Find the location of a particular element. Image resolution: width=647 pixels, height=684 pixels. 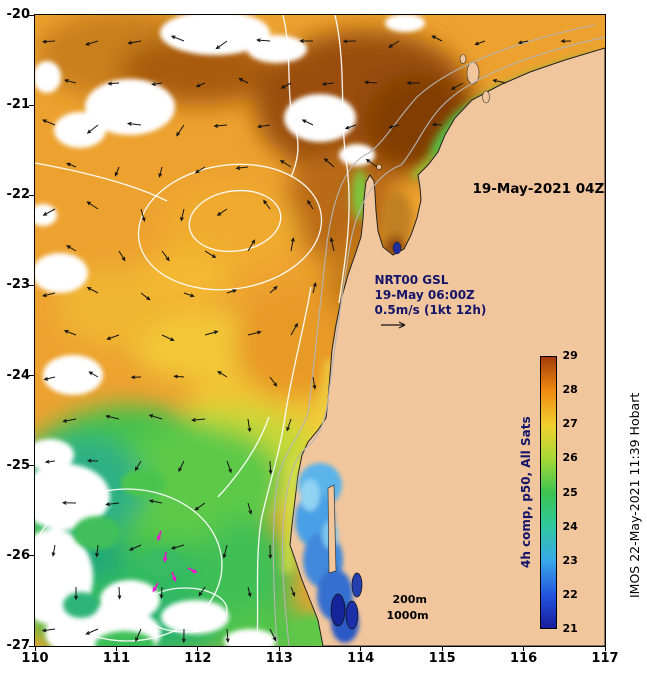

cloud-gap-sst-patches is located at coordinates (122, 557).